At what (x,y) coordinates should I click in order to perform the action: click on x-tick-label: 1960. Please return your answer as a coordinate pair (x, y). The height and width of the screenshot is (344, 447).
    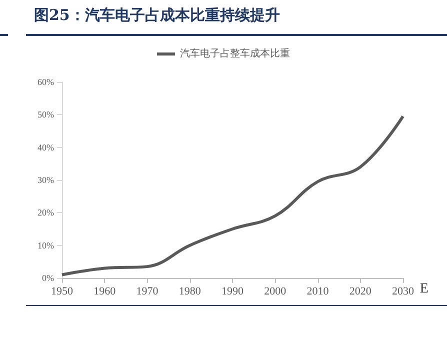
    Looking at the image, I should click on (105, 292).